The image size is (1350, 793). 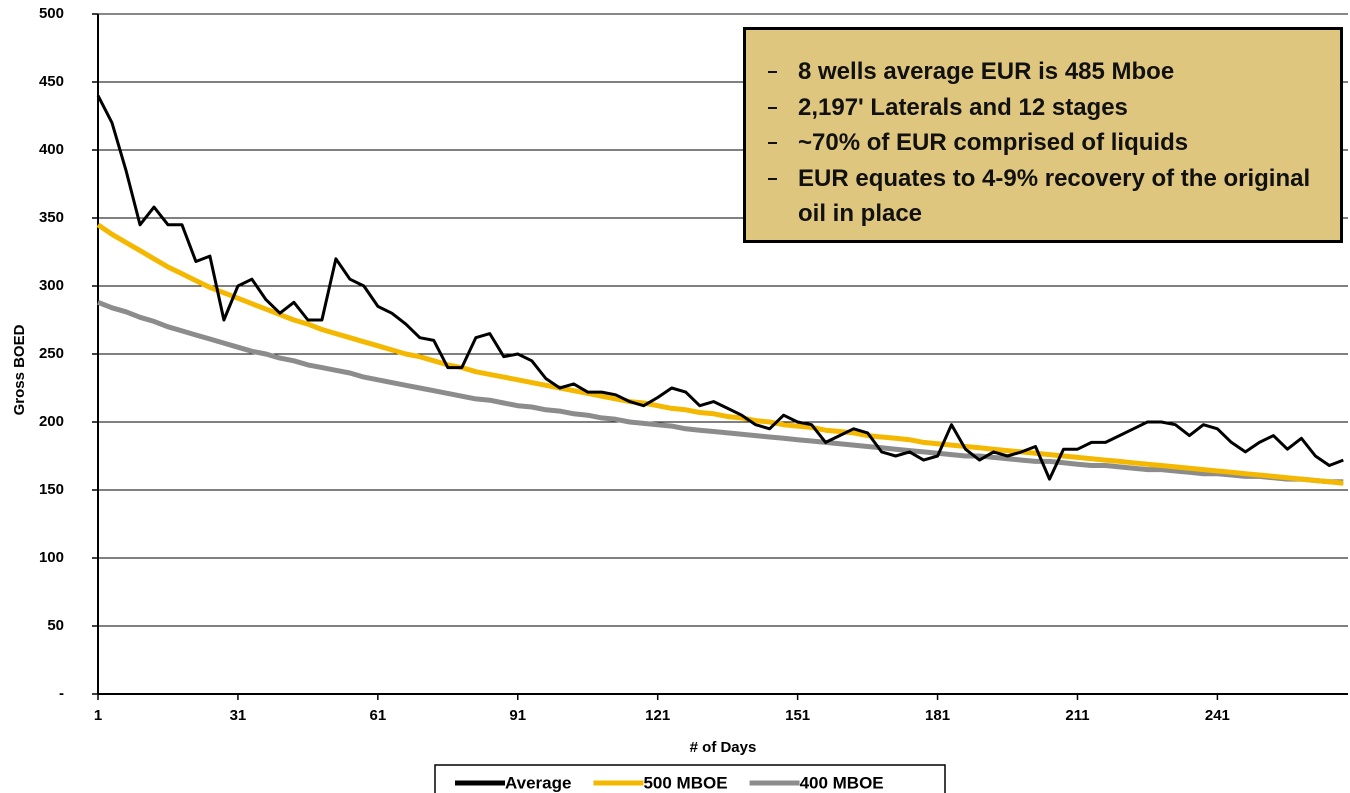 I want to click on annotation-item: ~70% of EUR comprised of liquids, so click(x=1044, y=143).